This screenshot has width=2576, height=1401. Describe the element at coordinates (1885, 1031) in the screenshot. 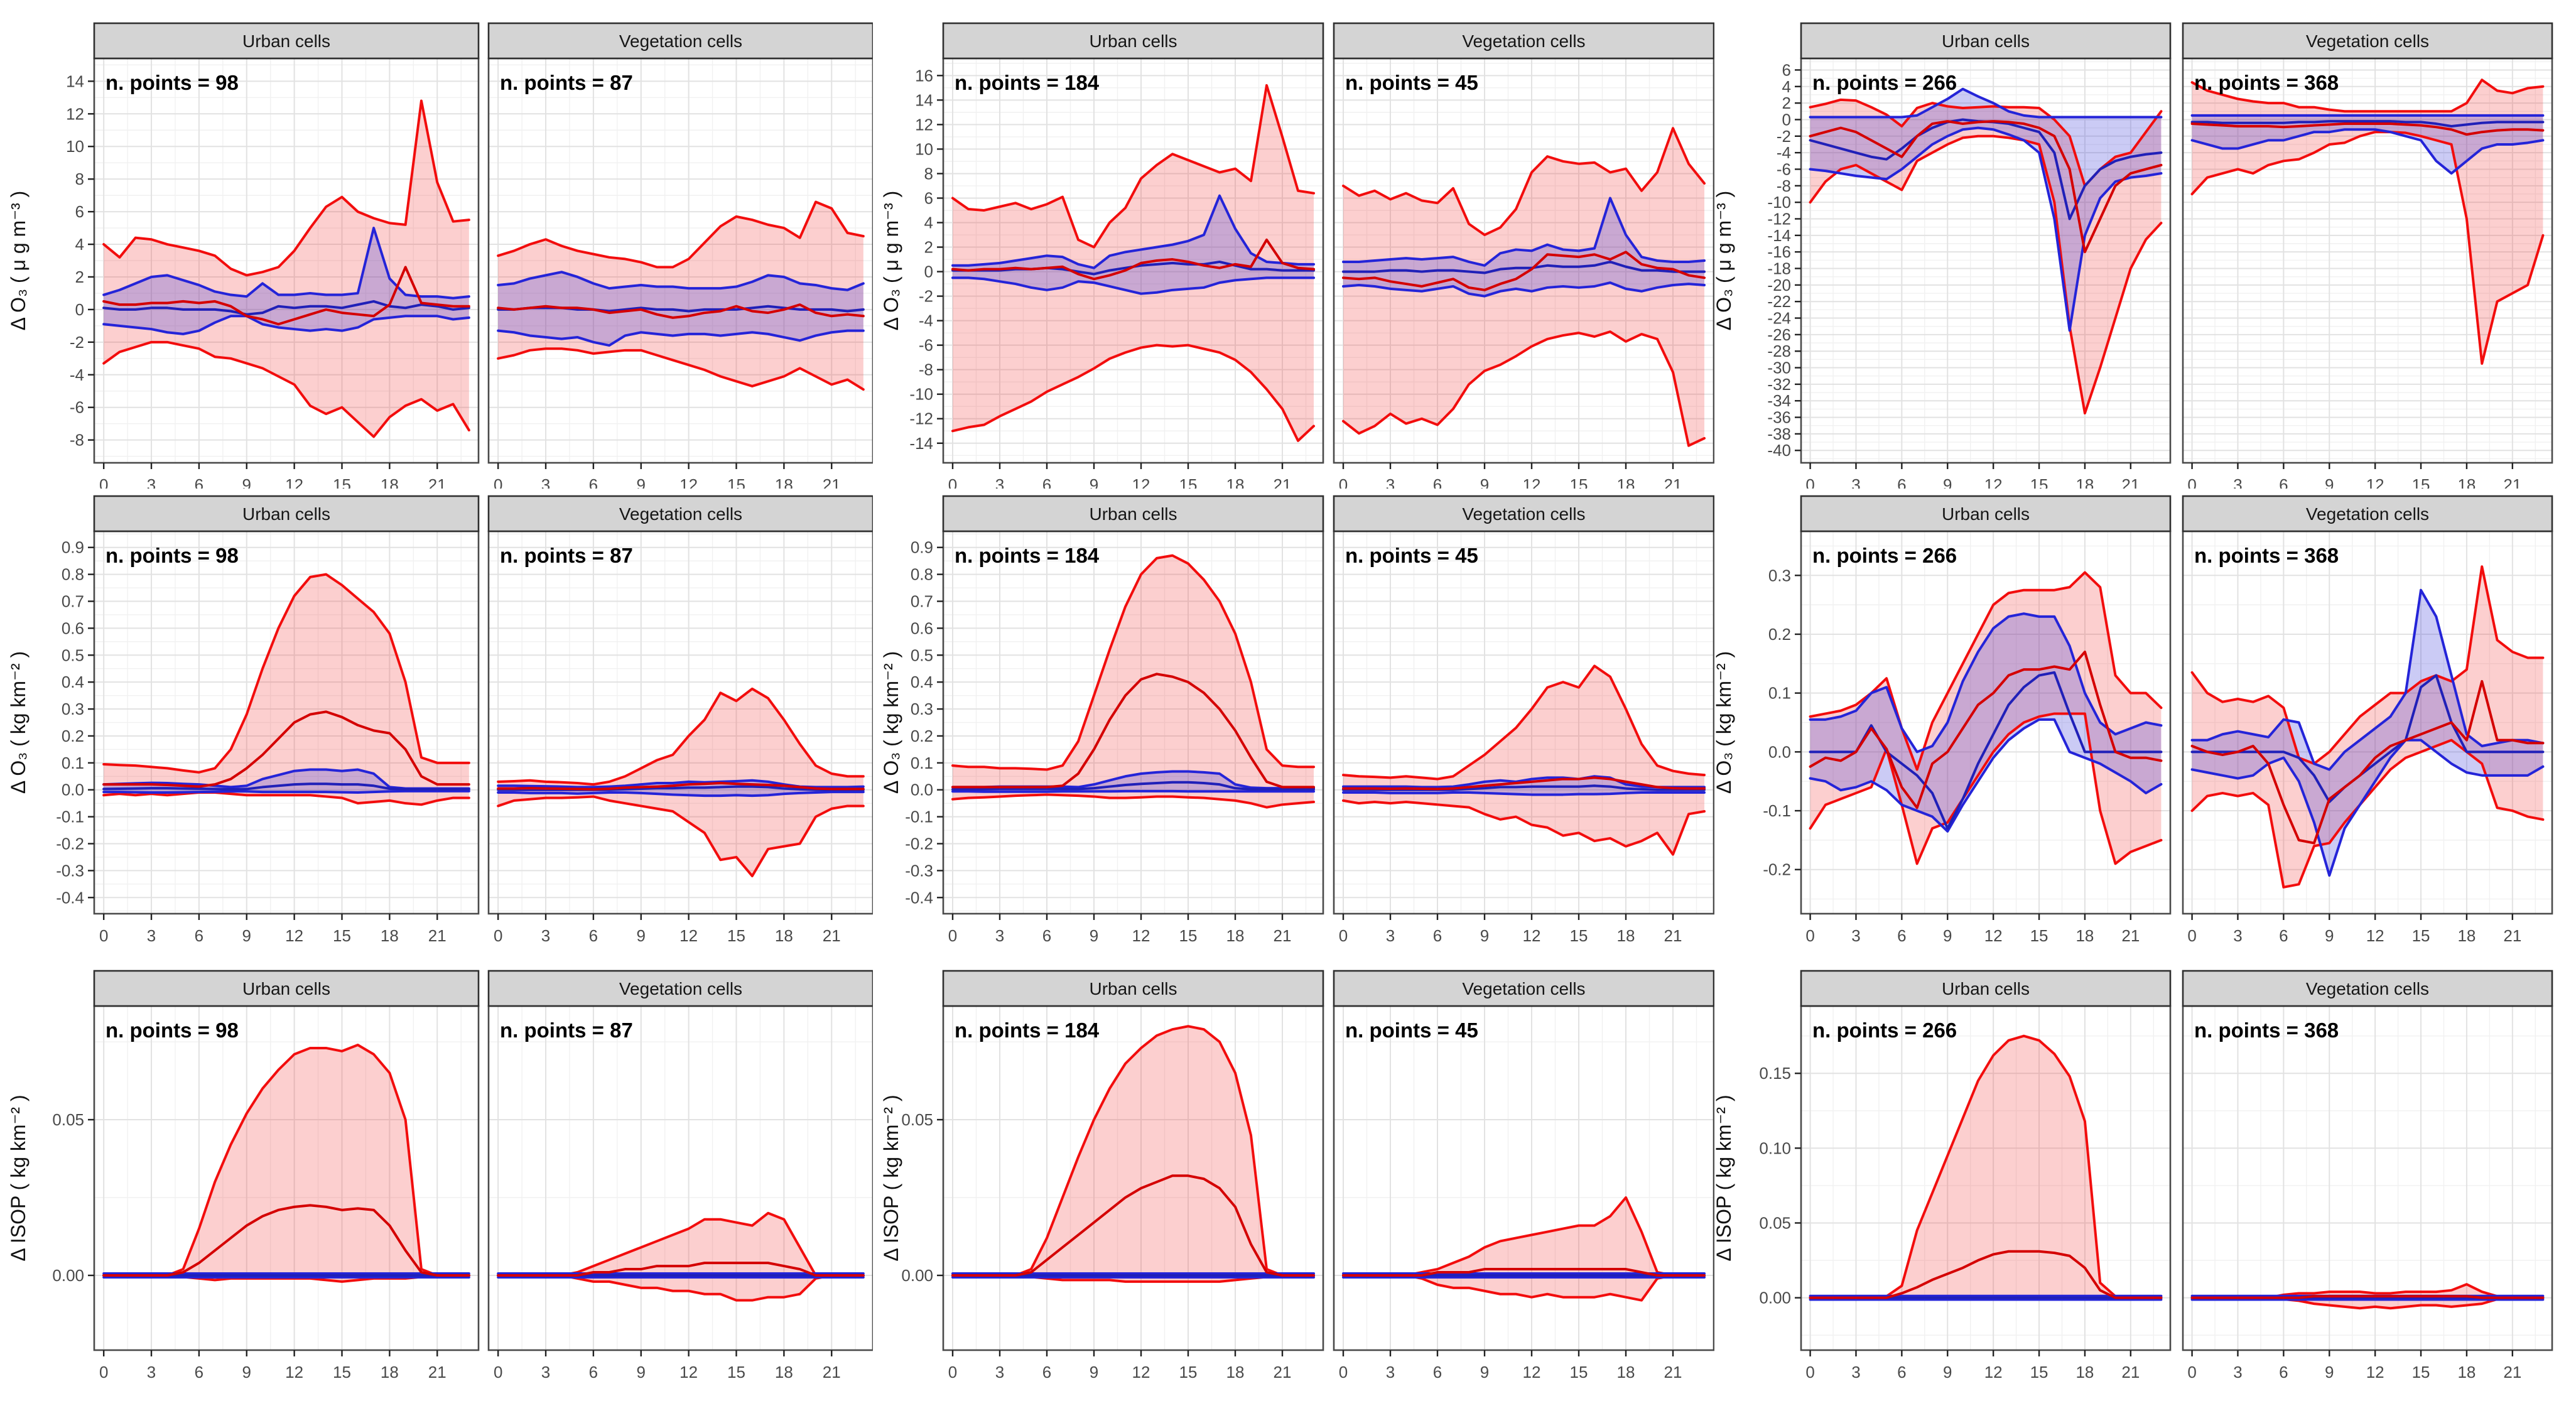

I see `n-points-annotation: n. points = 266` at that location.